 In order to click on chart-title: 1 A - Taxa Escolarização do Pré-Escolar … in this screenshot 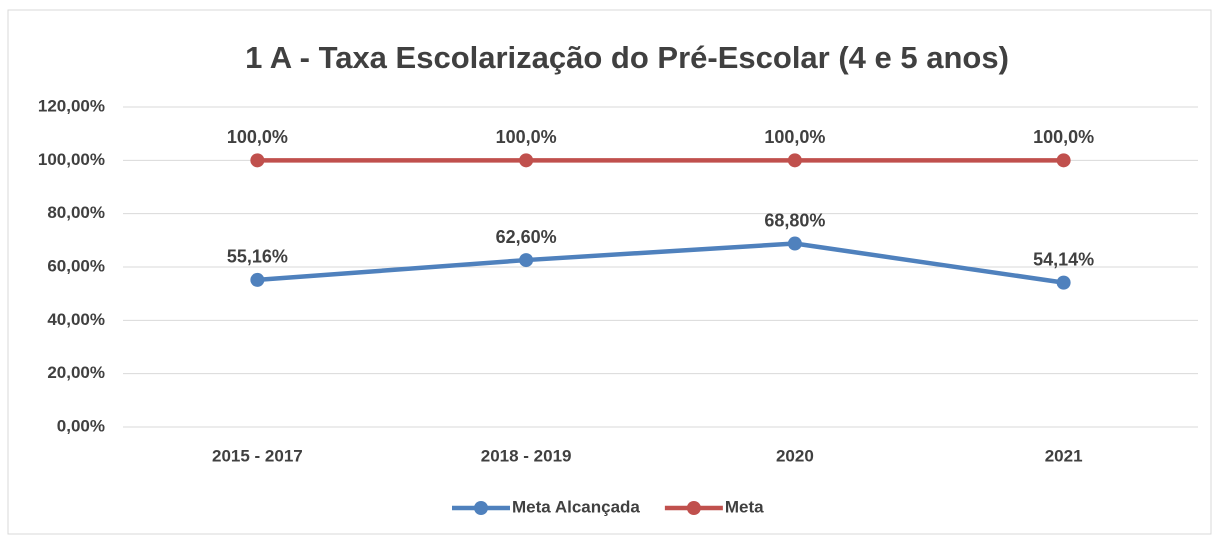, I will do `click(627, 57)`.